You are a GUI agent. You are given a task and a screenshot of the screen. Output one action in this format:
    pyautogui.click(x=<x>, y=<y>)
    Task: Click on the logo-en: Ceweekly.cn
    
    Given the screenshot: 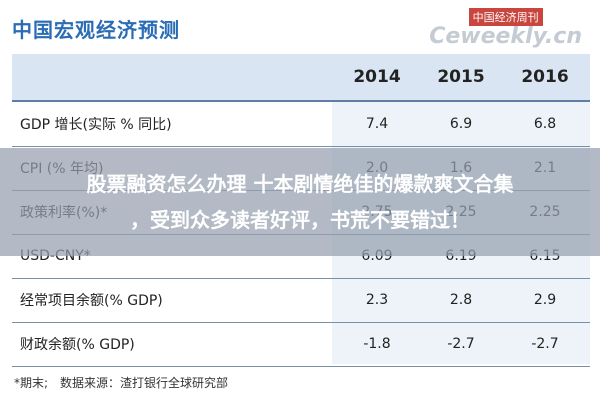 What is the action you would take?
    pyautogui.click(x=505, y=36)
    